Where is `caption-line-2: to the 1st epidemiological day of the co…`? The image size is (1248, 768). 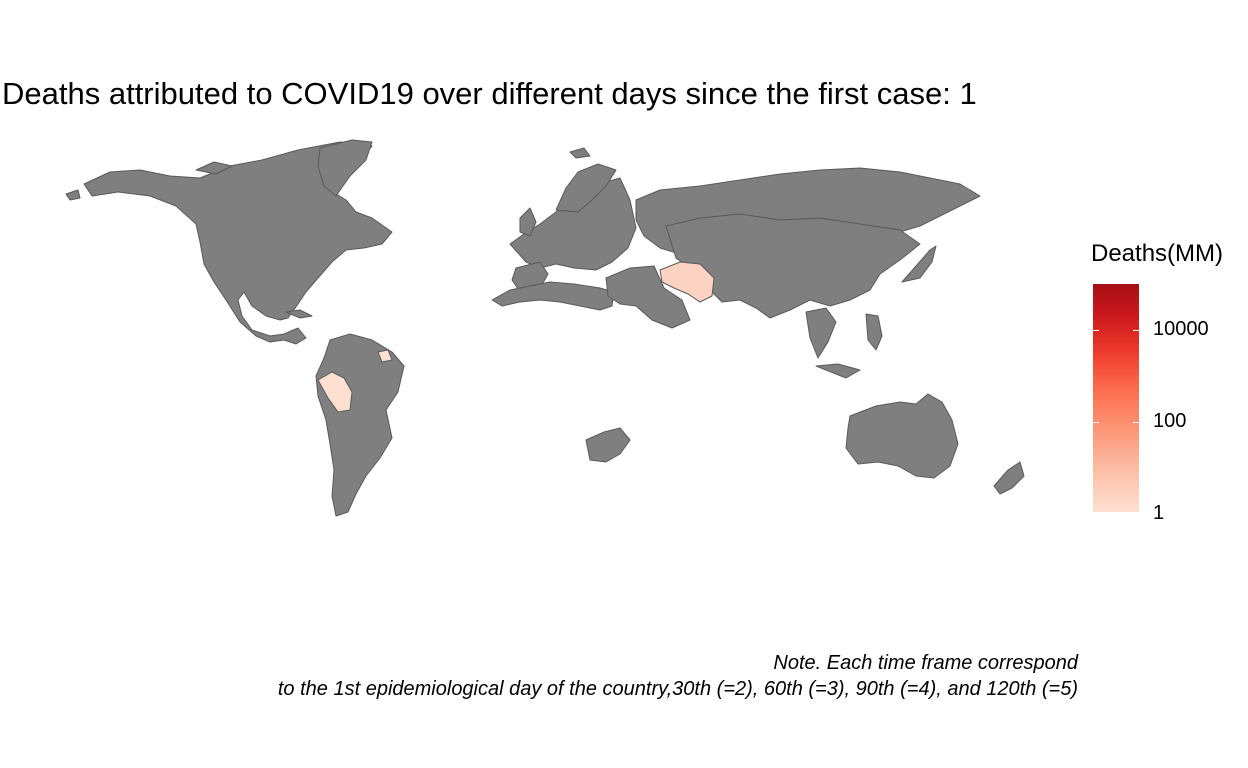
caption-line-2: to the 1st epidemiological day of the co… is located at coordinates (677, 689).